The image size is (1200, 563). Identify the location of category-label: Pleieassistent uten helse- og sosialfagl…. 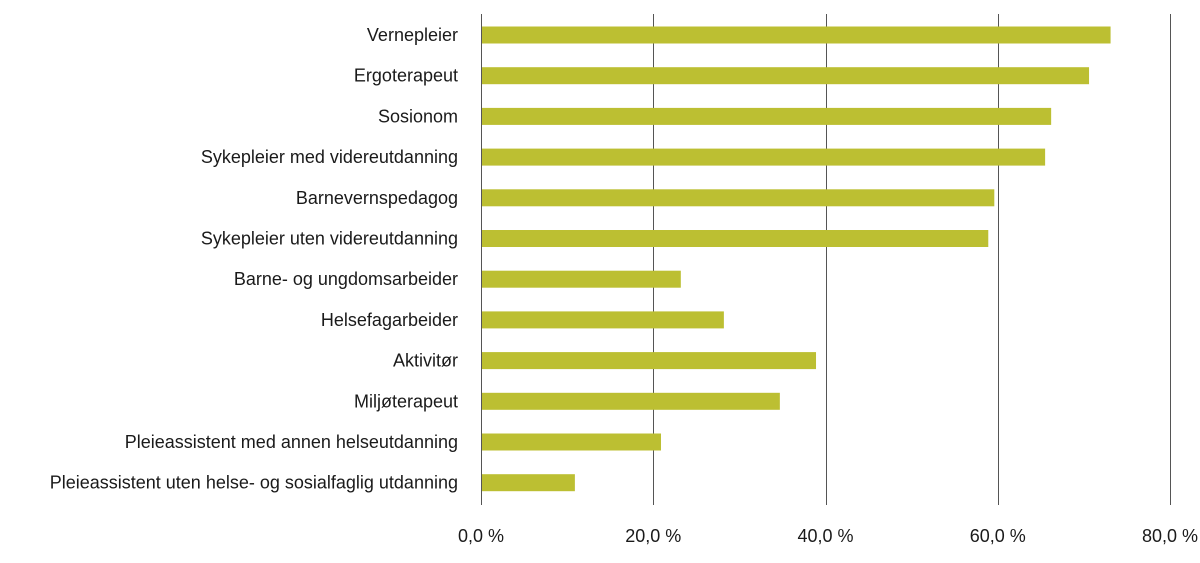
(254, 483).